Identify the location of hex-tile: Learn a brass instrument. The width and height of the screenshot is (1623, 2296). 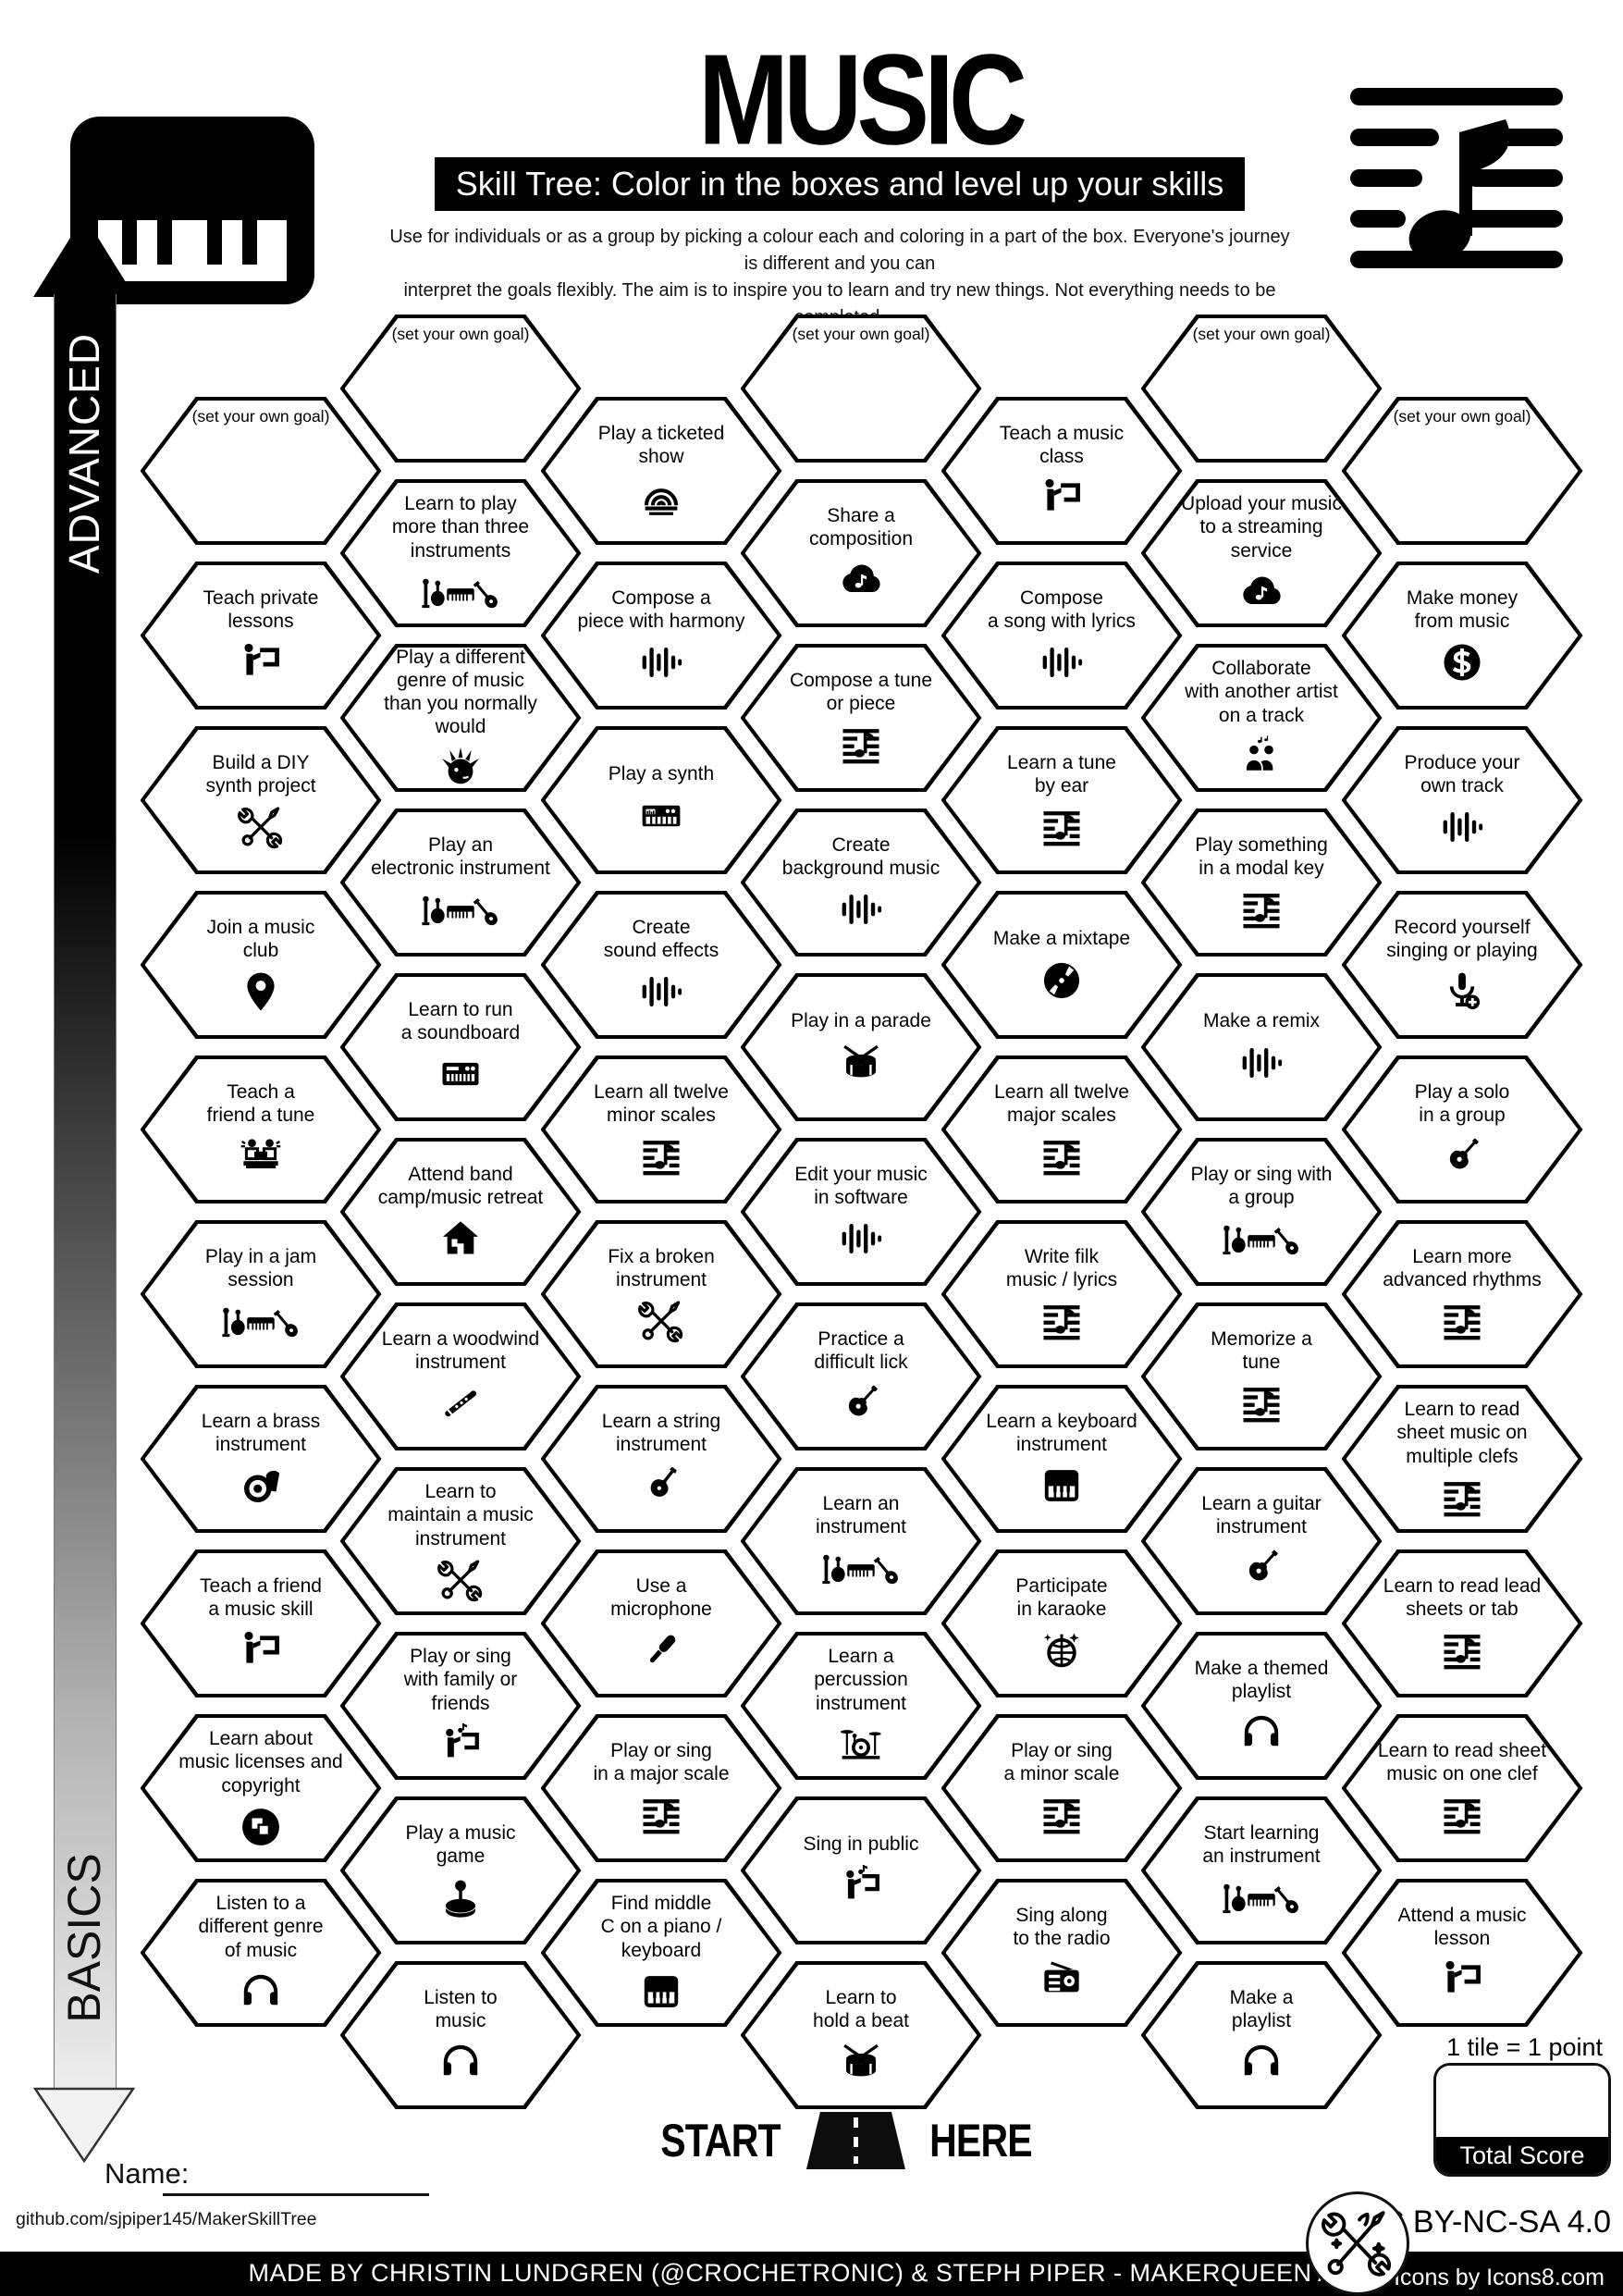
(261, 1459).